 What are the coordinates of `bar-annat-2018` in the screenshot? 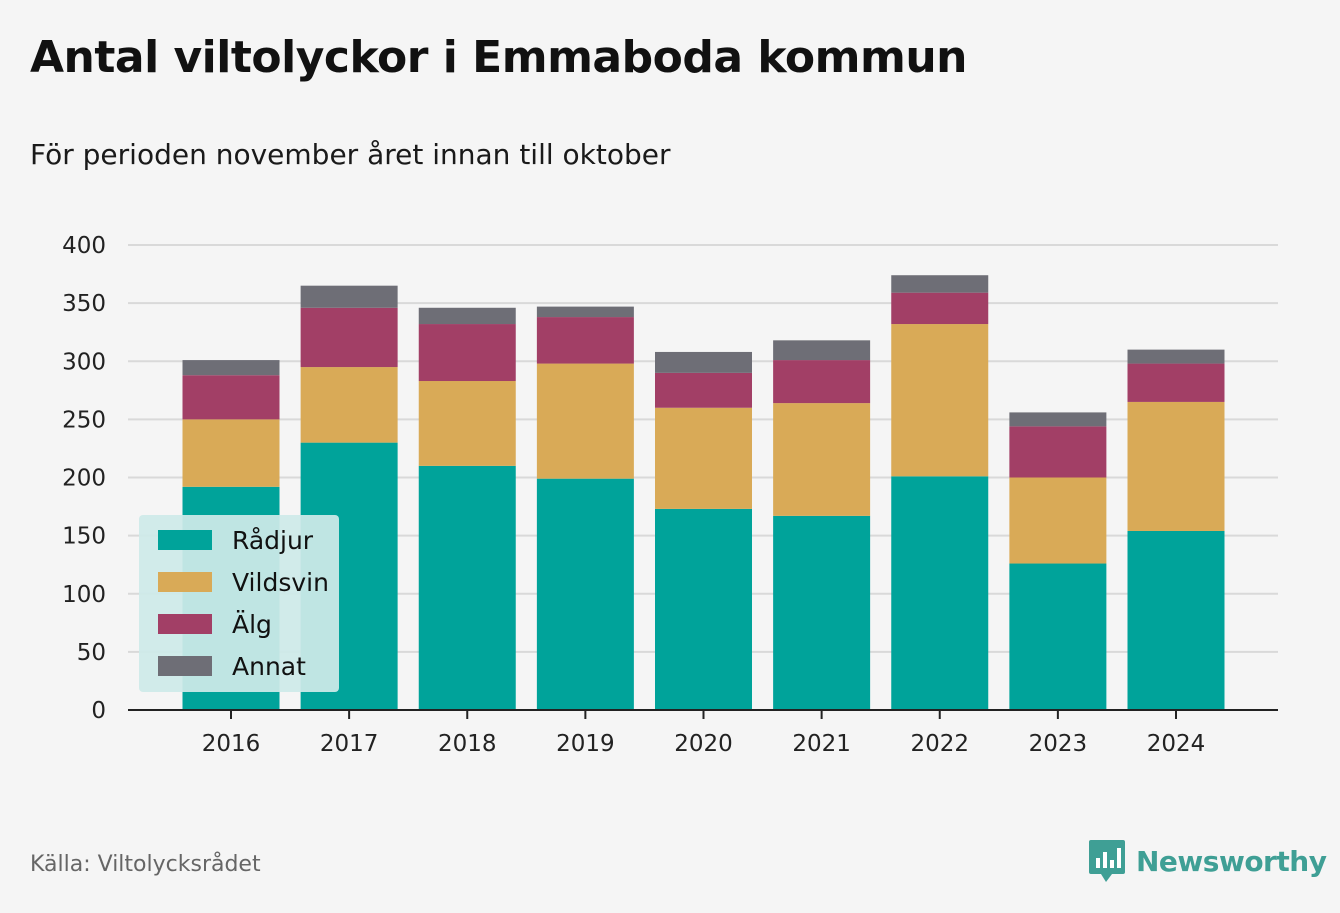 It's located at (467, 316).